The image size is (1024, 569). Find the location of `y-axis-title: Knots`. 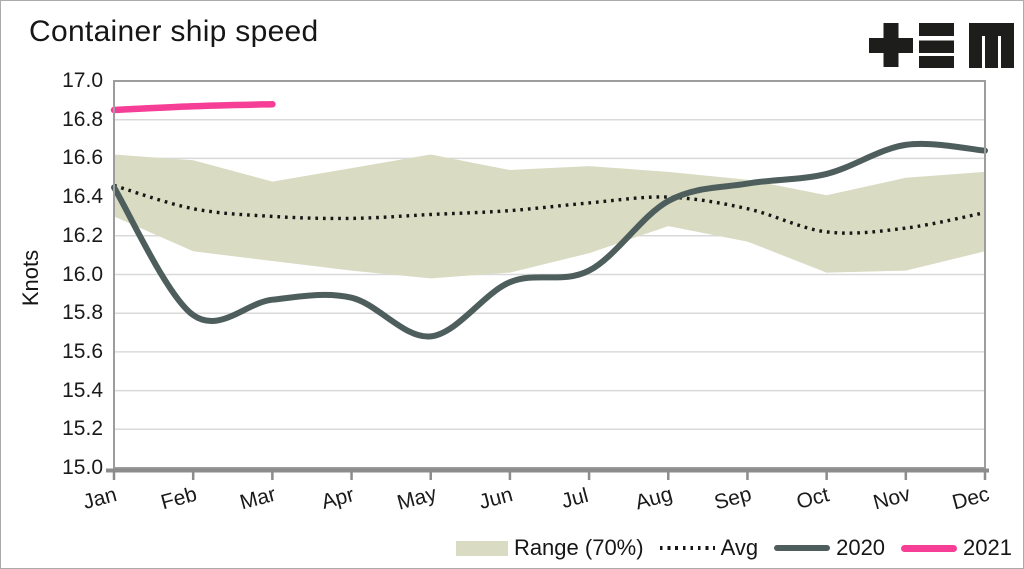

y-axis-title: Knots is located at coordinates (30, 278).